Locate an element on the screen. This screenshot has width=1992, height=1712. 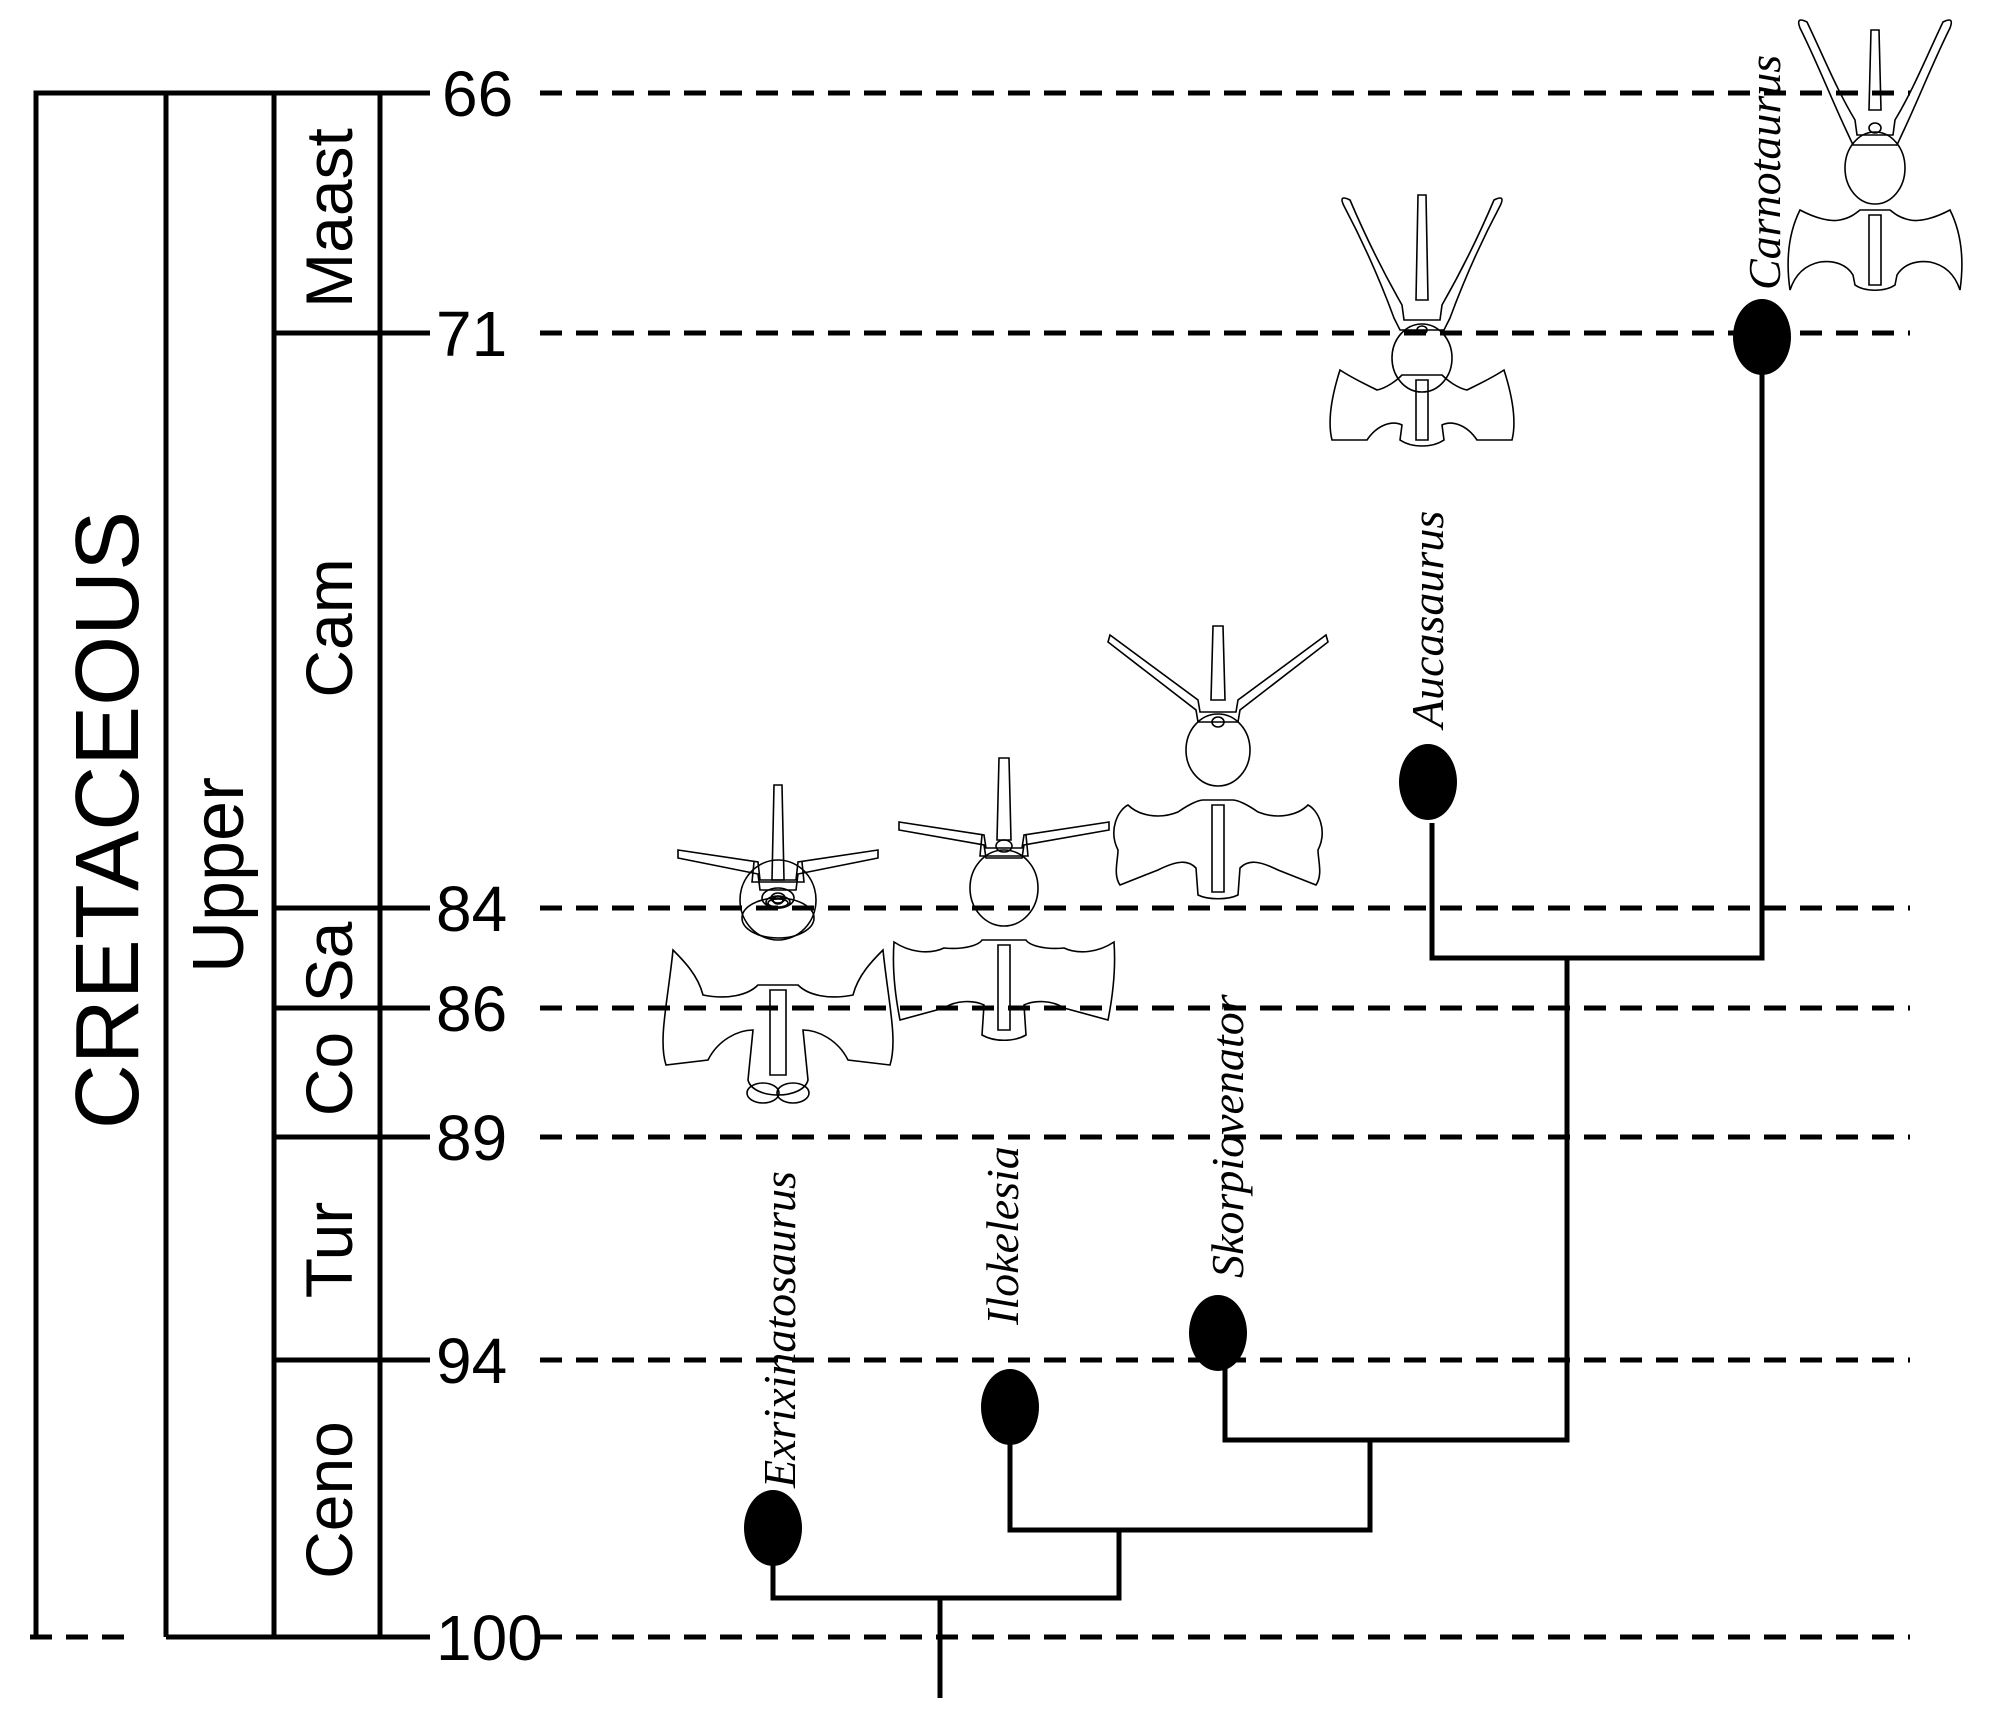
stage-label-tur: Tur is located at coordinates (329, 1250).